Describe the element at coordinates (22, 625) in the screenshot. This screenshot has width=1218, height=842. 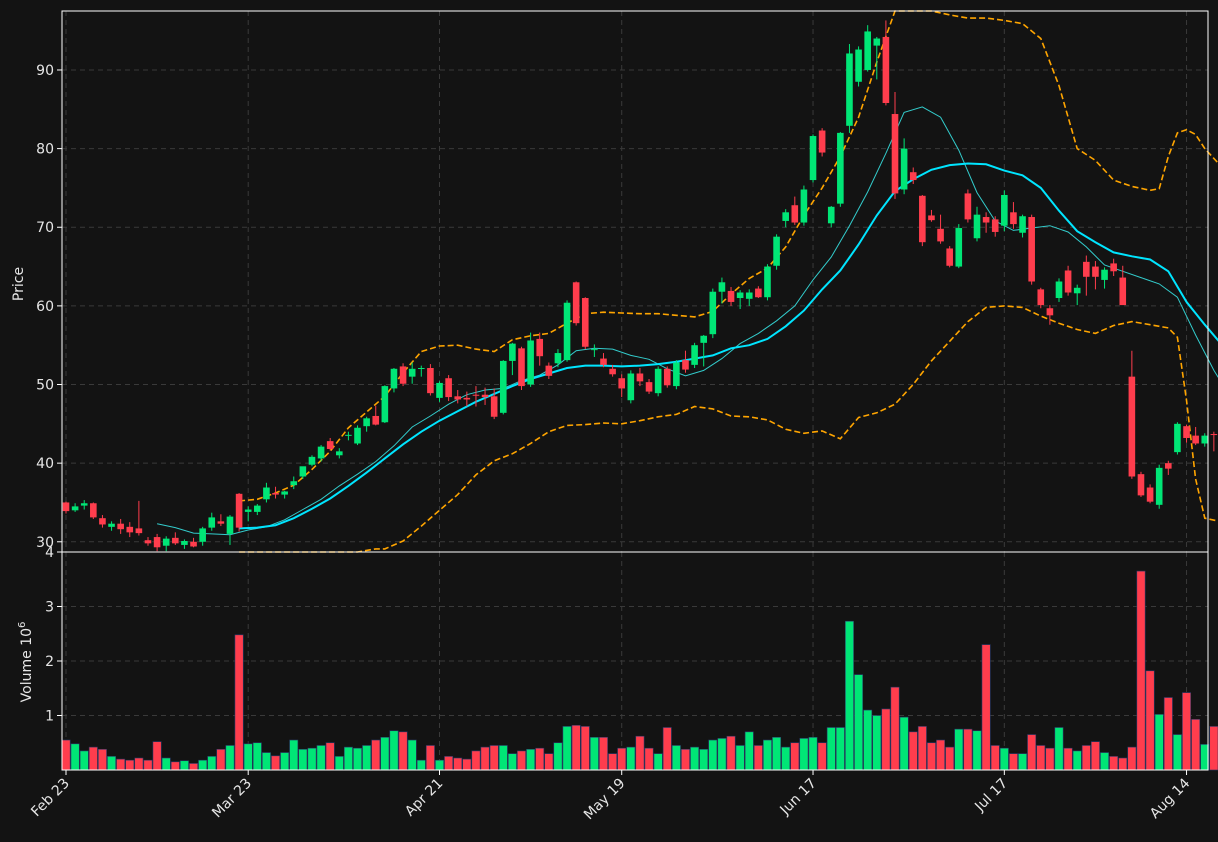
I see `volume-axis-label-exponent: 6` at that location.